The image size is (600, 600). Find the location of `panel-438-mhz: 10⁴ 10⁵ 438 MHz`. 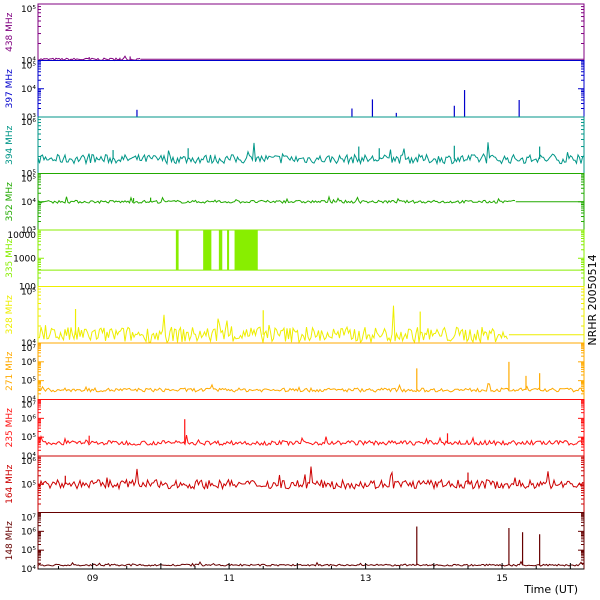

panel-438-mhz: 10⁴ 10⁵ 438 MHz is located at coordinates (295, 35).